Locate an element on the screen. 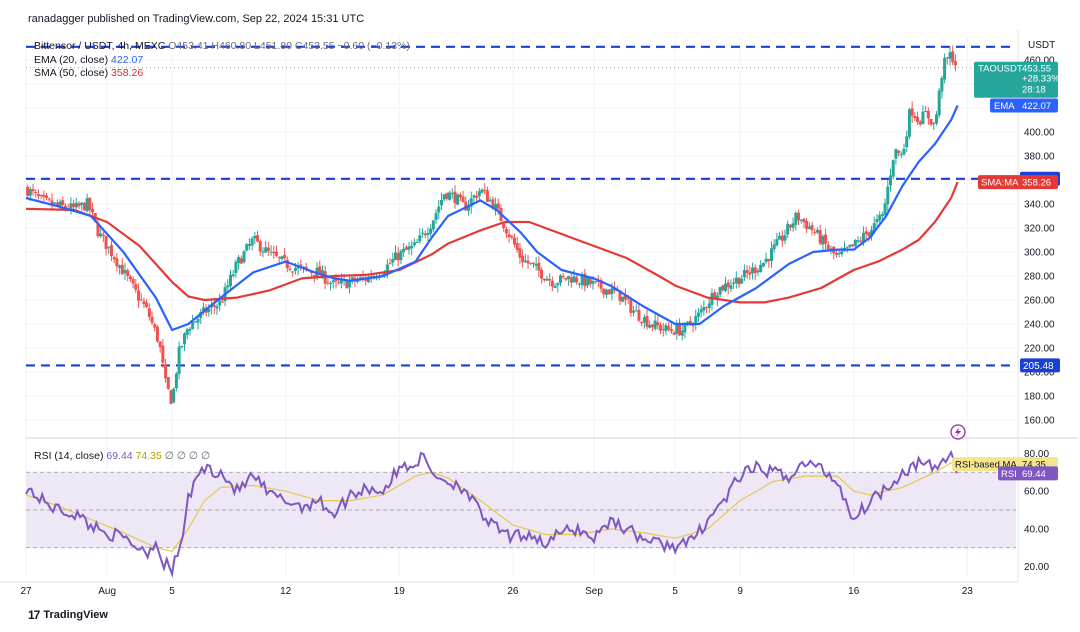 This screenshot has width=1080, height=632. rsi-legend-extra: ∅ ∅ ∅ ∅ is located at coordinates (187, 456).